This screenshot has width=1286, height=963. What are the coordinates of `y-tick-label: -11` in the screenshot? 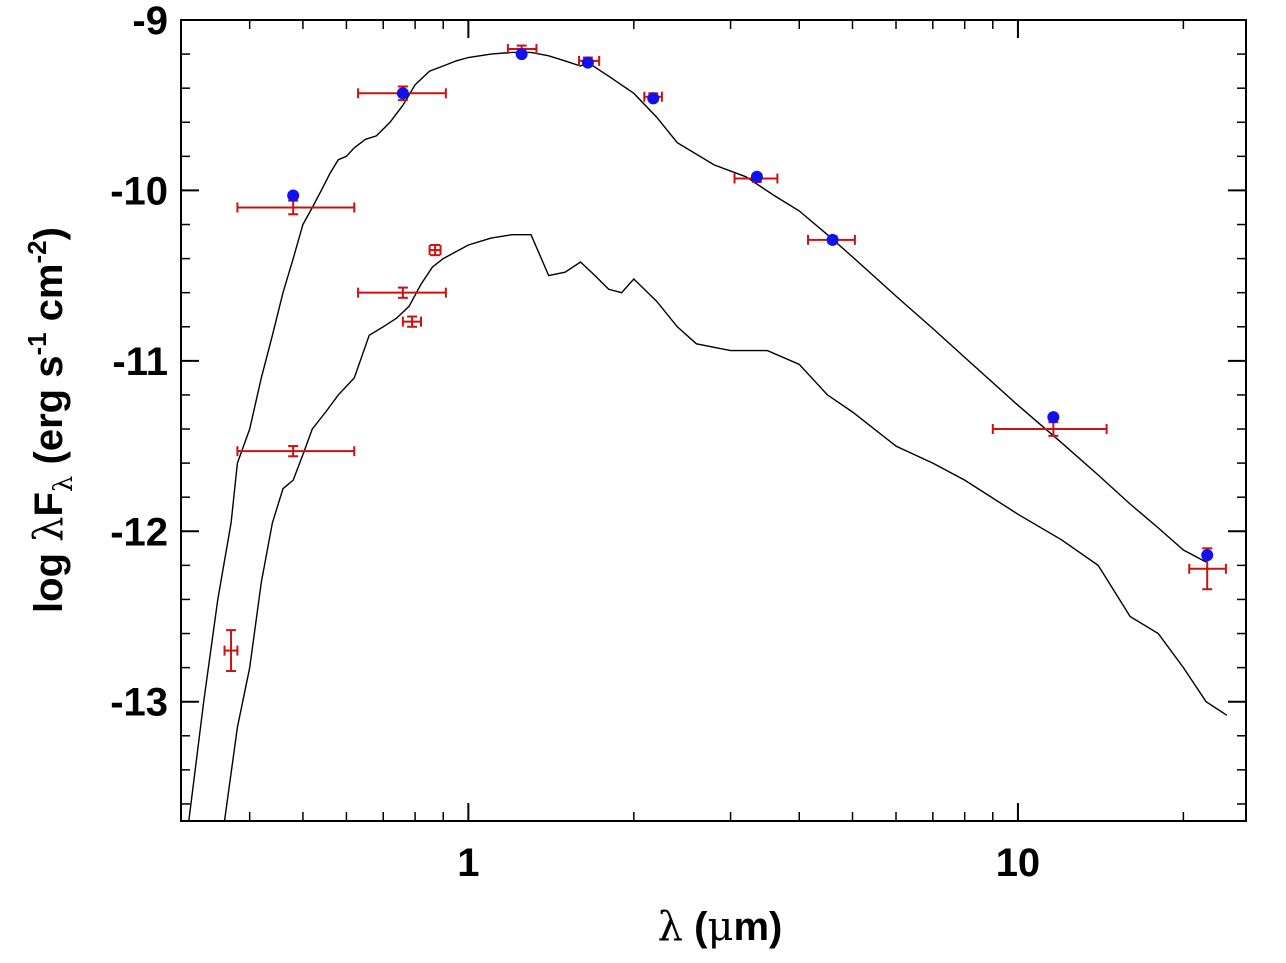 It's located at (140, 362).